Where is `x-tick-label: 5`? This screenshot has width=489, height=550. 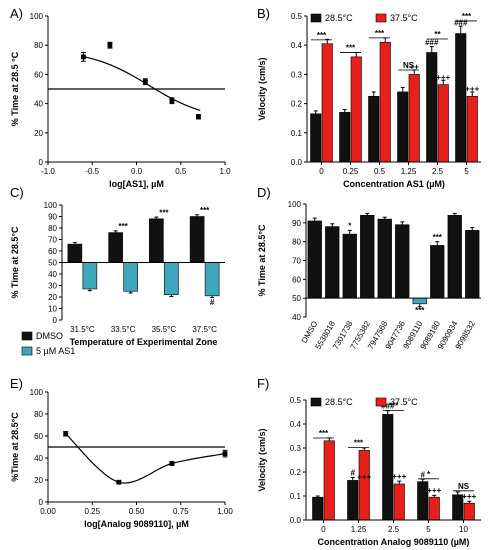
x-tick-label: 5 is located at coordinates (466, 171).